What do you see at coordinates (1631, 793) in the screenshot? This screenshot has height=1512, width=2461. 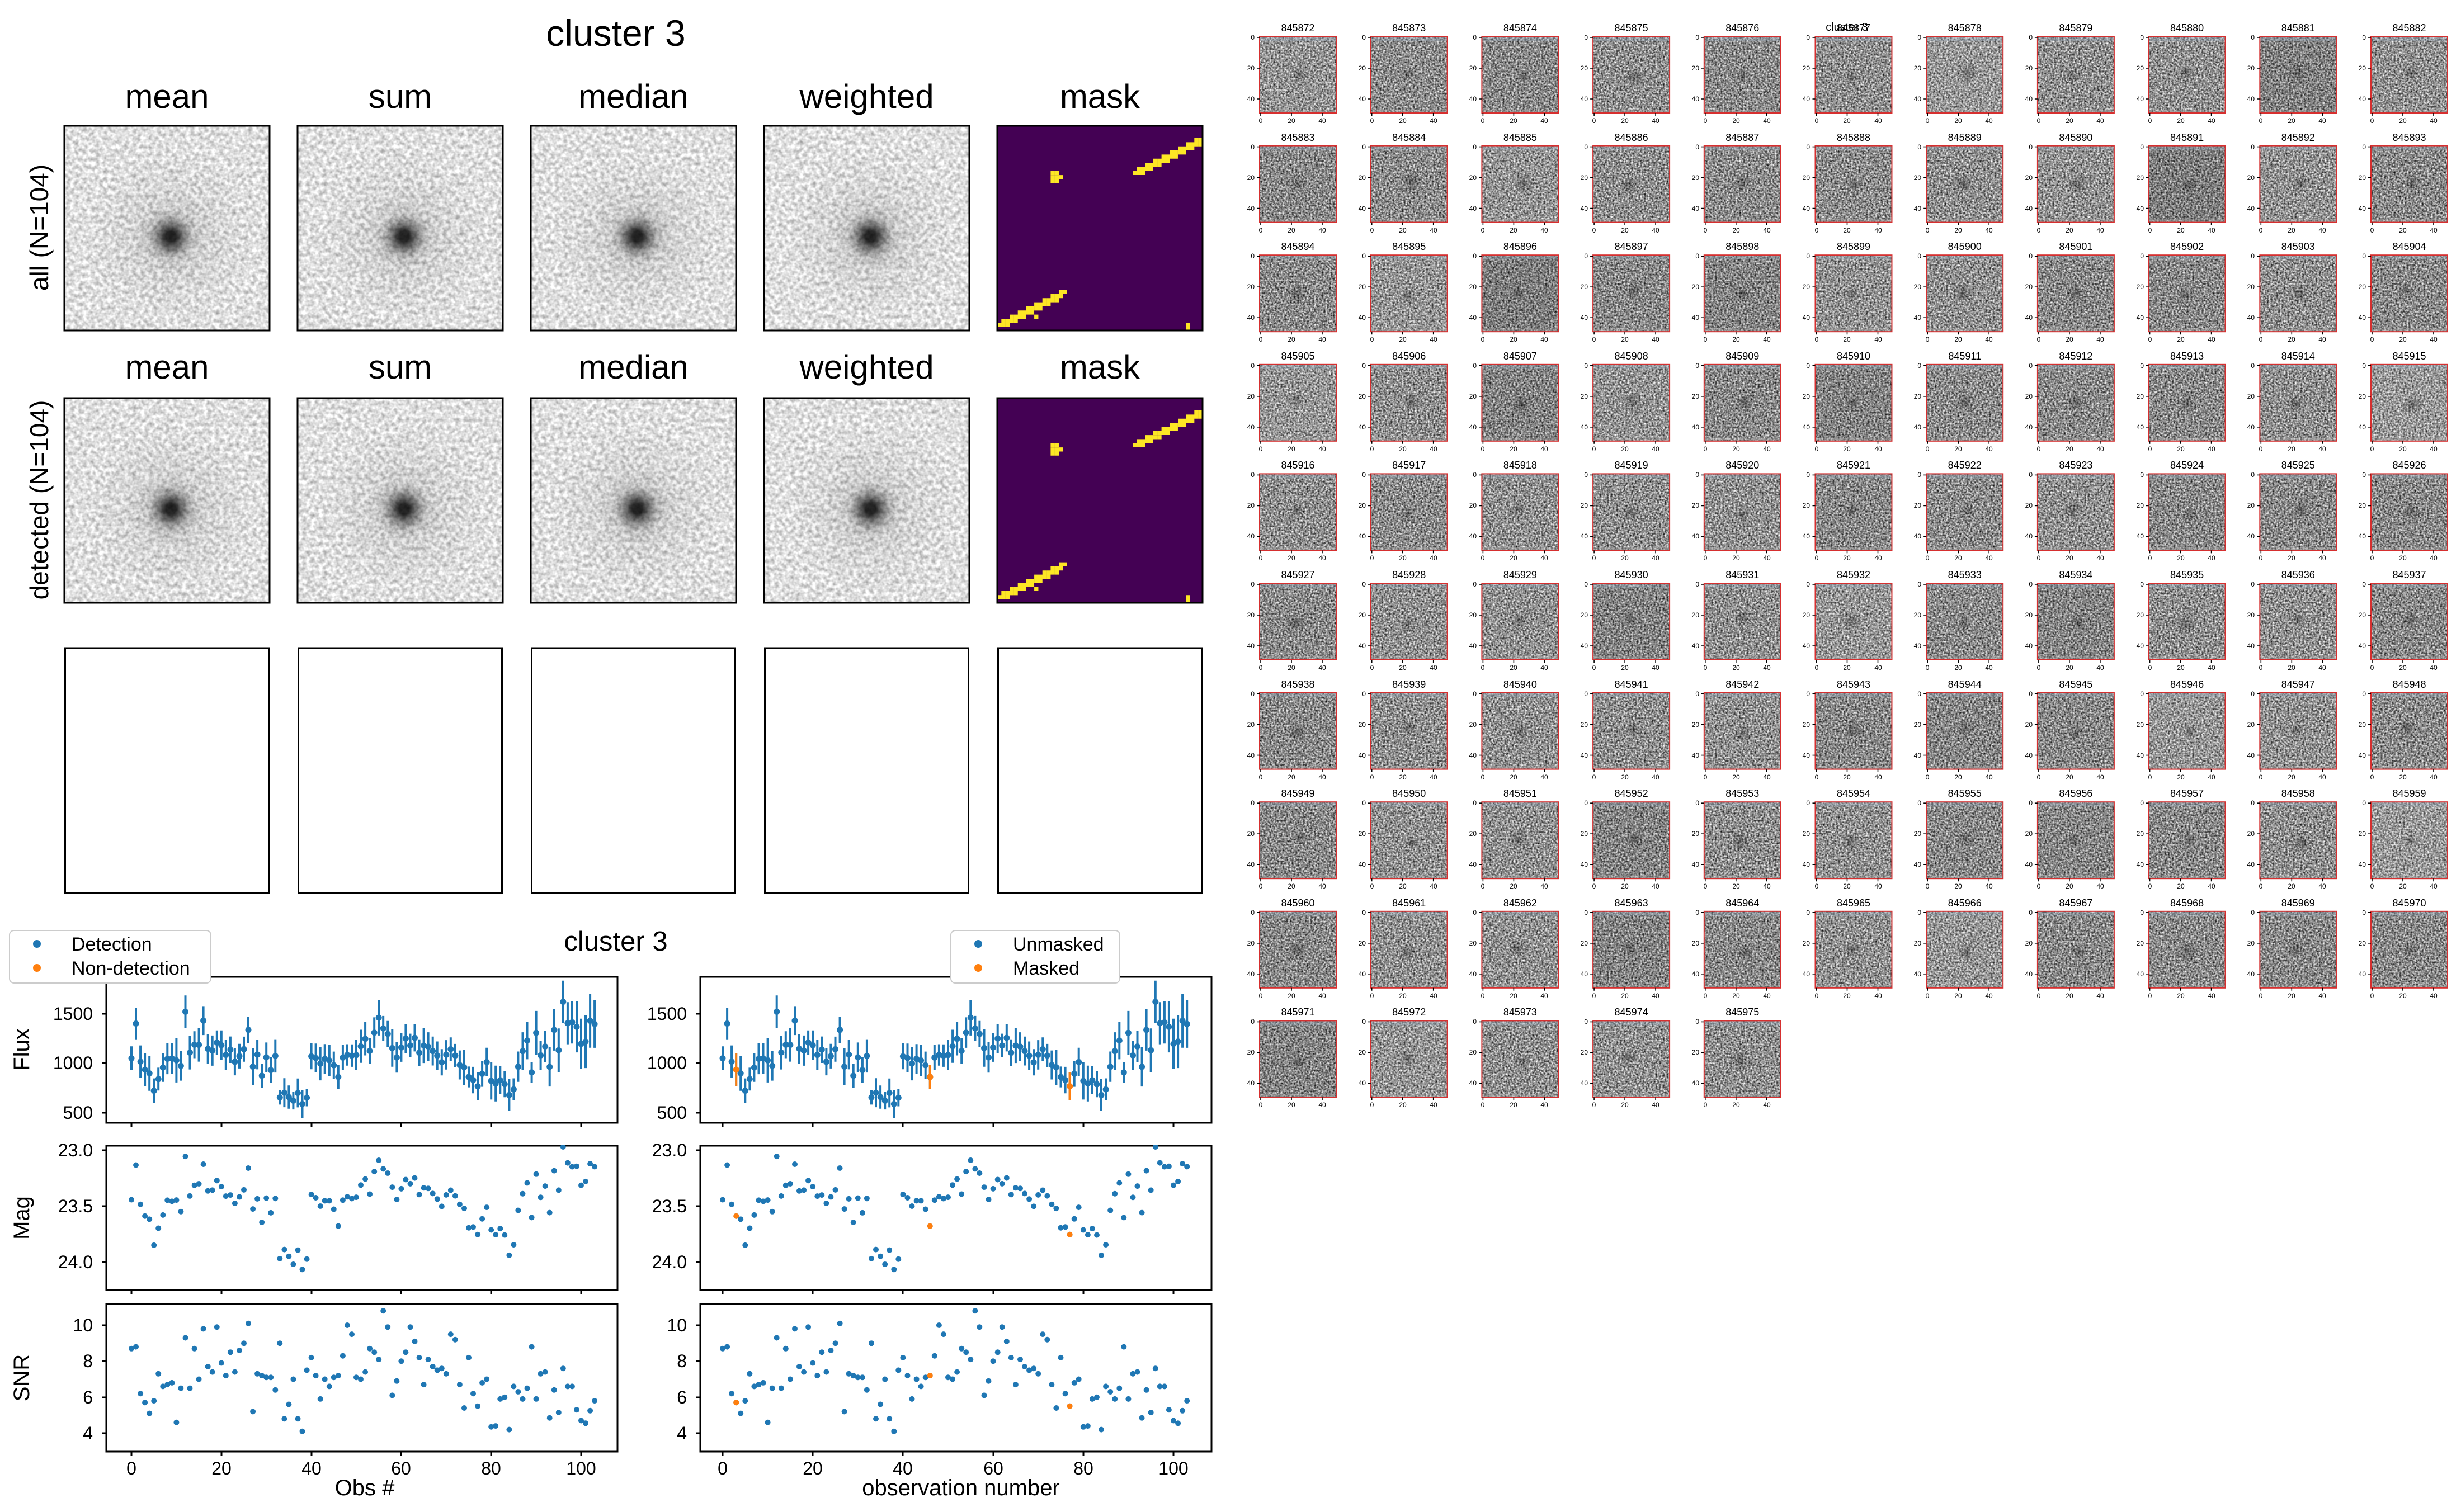 I see `svg-text: 845952` at bounding box center [1631, 793].